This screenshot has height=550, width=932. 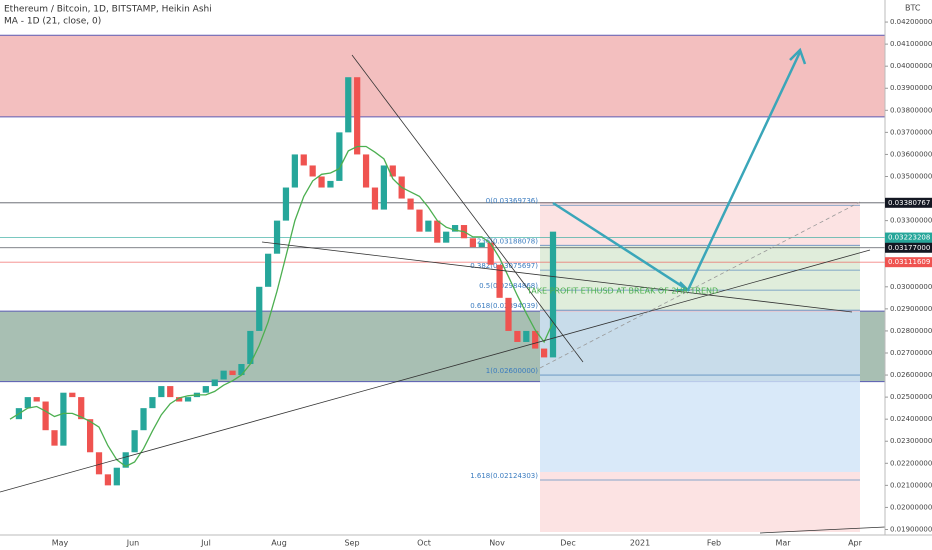 I want to click on y-tick-label: 0.04000000, so click(x=911, y=66).